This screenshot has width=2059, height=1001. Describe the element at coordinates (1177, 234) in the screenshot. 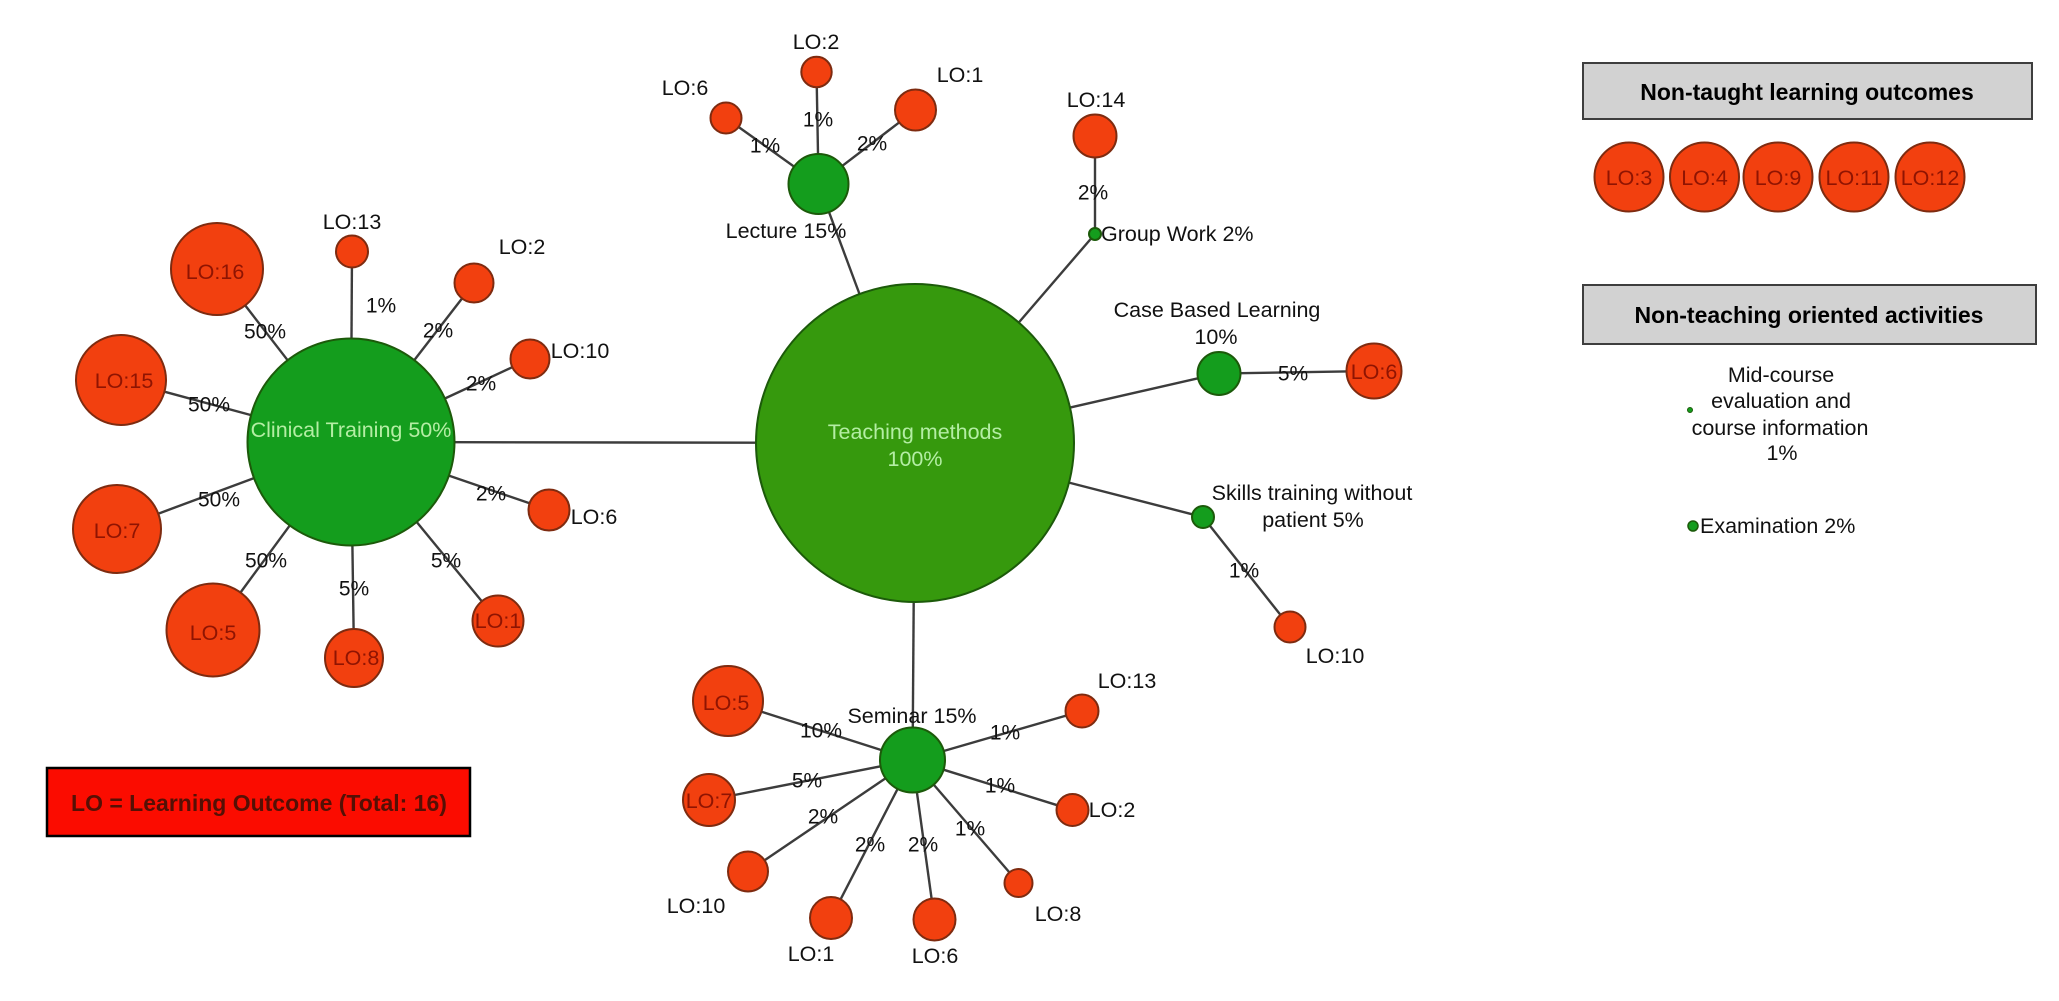

I see `svg-text: Group Work 2%` at that location.